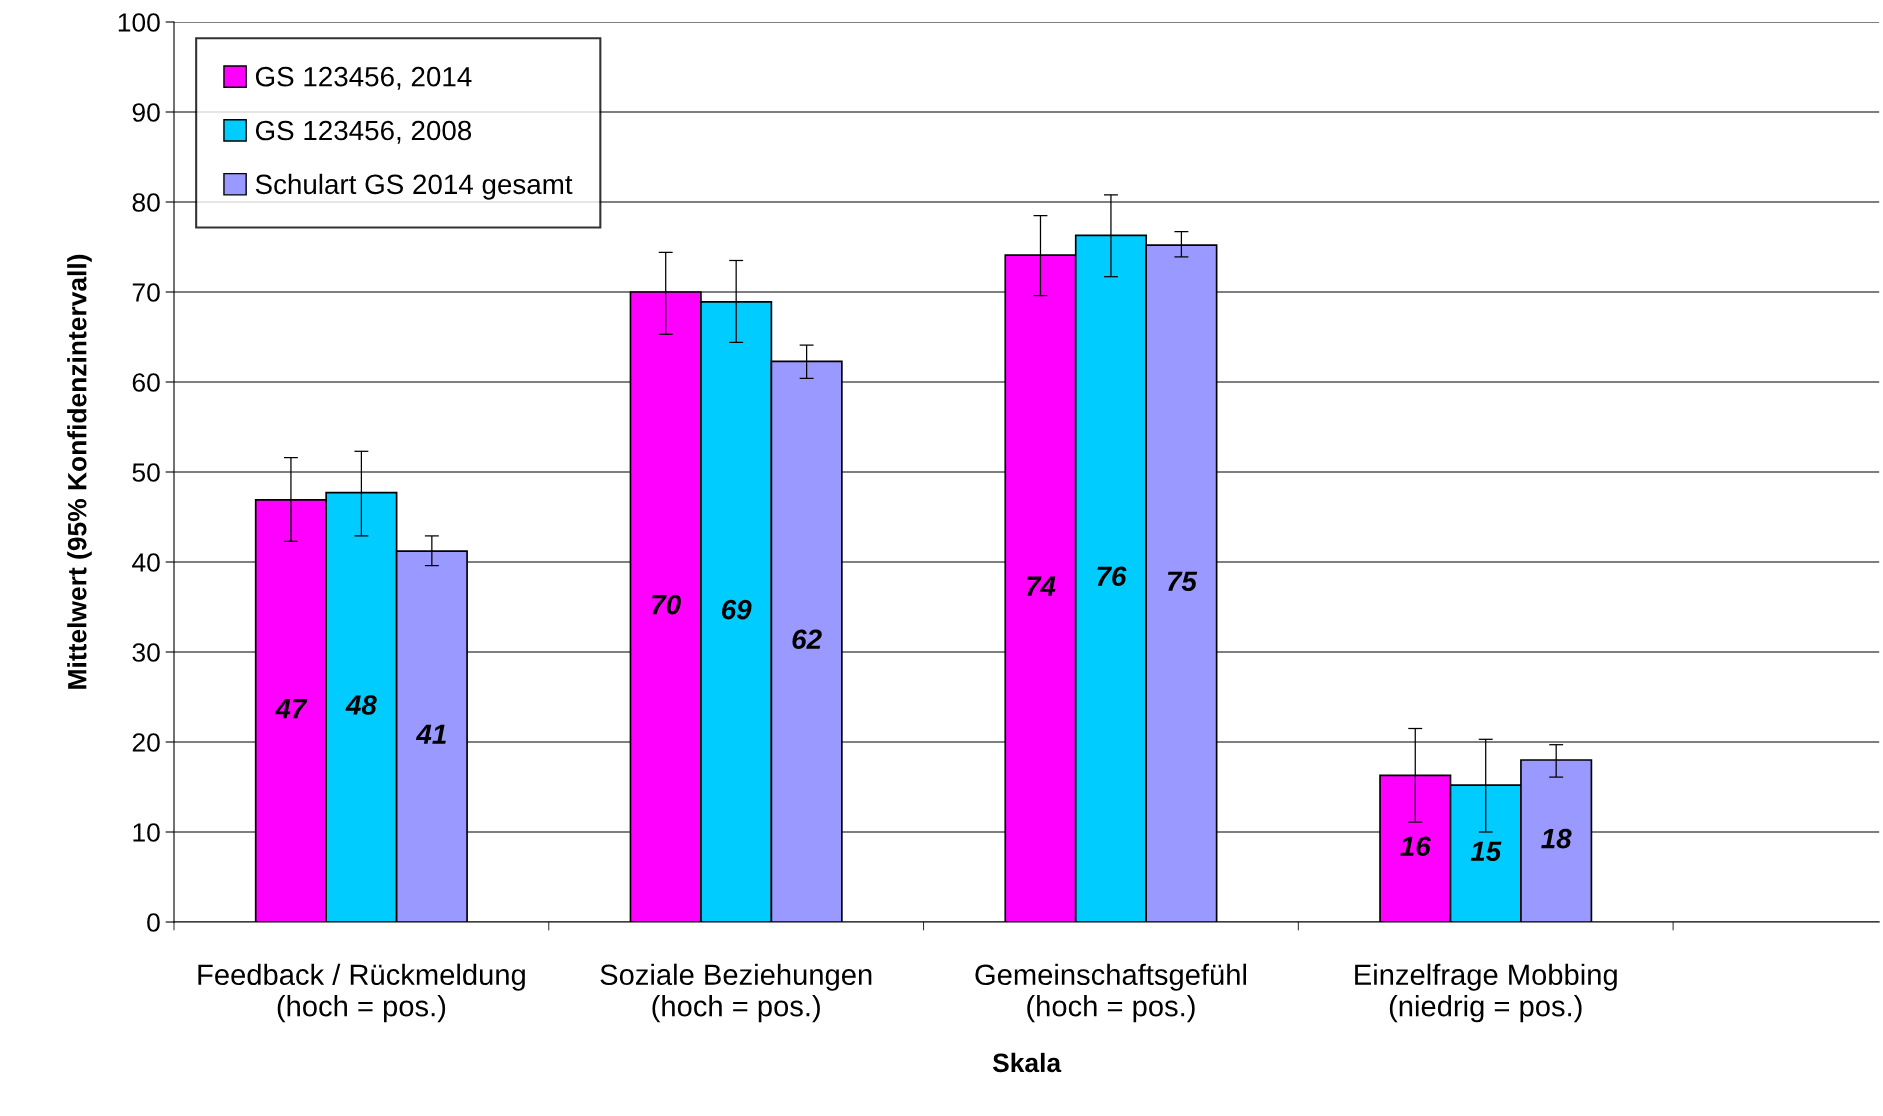  Describe the element at coordinates (363, 78) in the screenshot. I see `legend-label: GS 123456, 2014` at that location.